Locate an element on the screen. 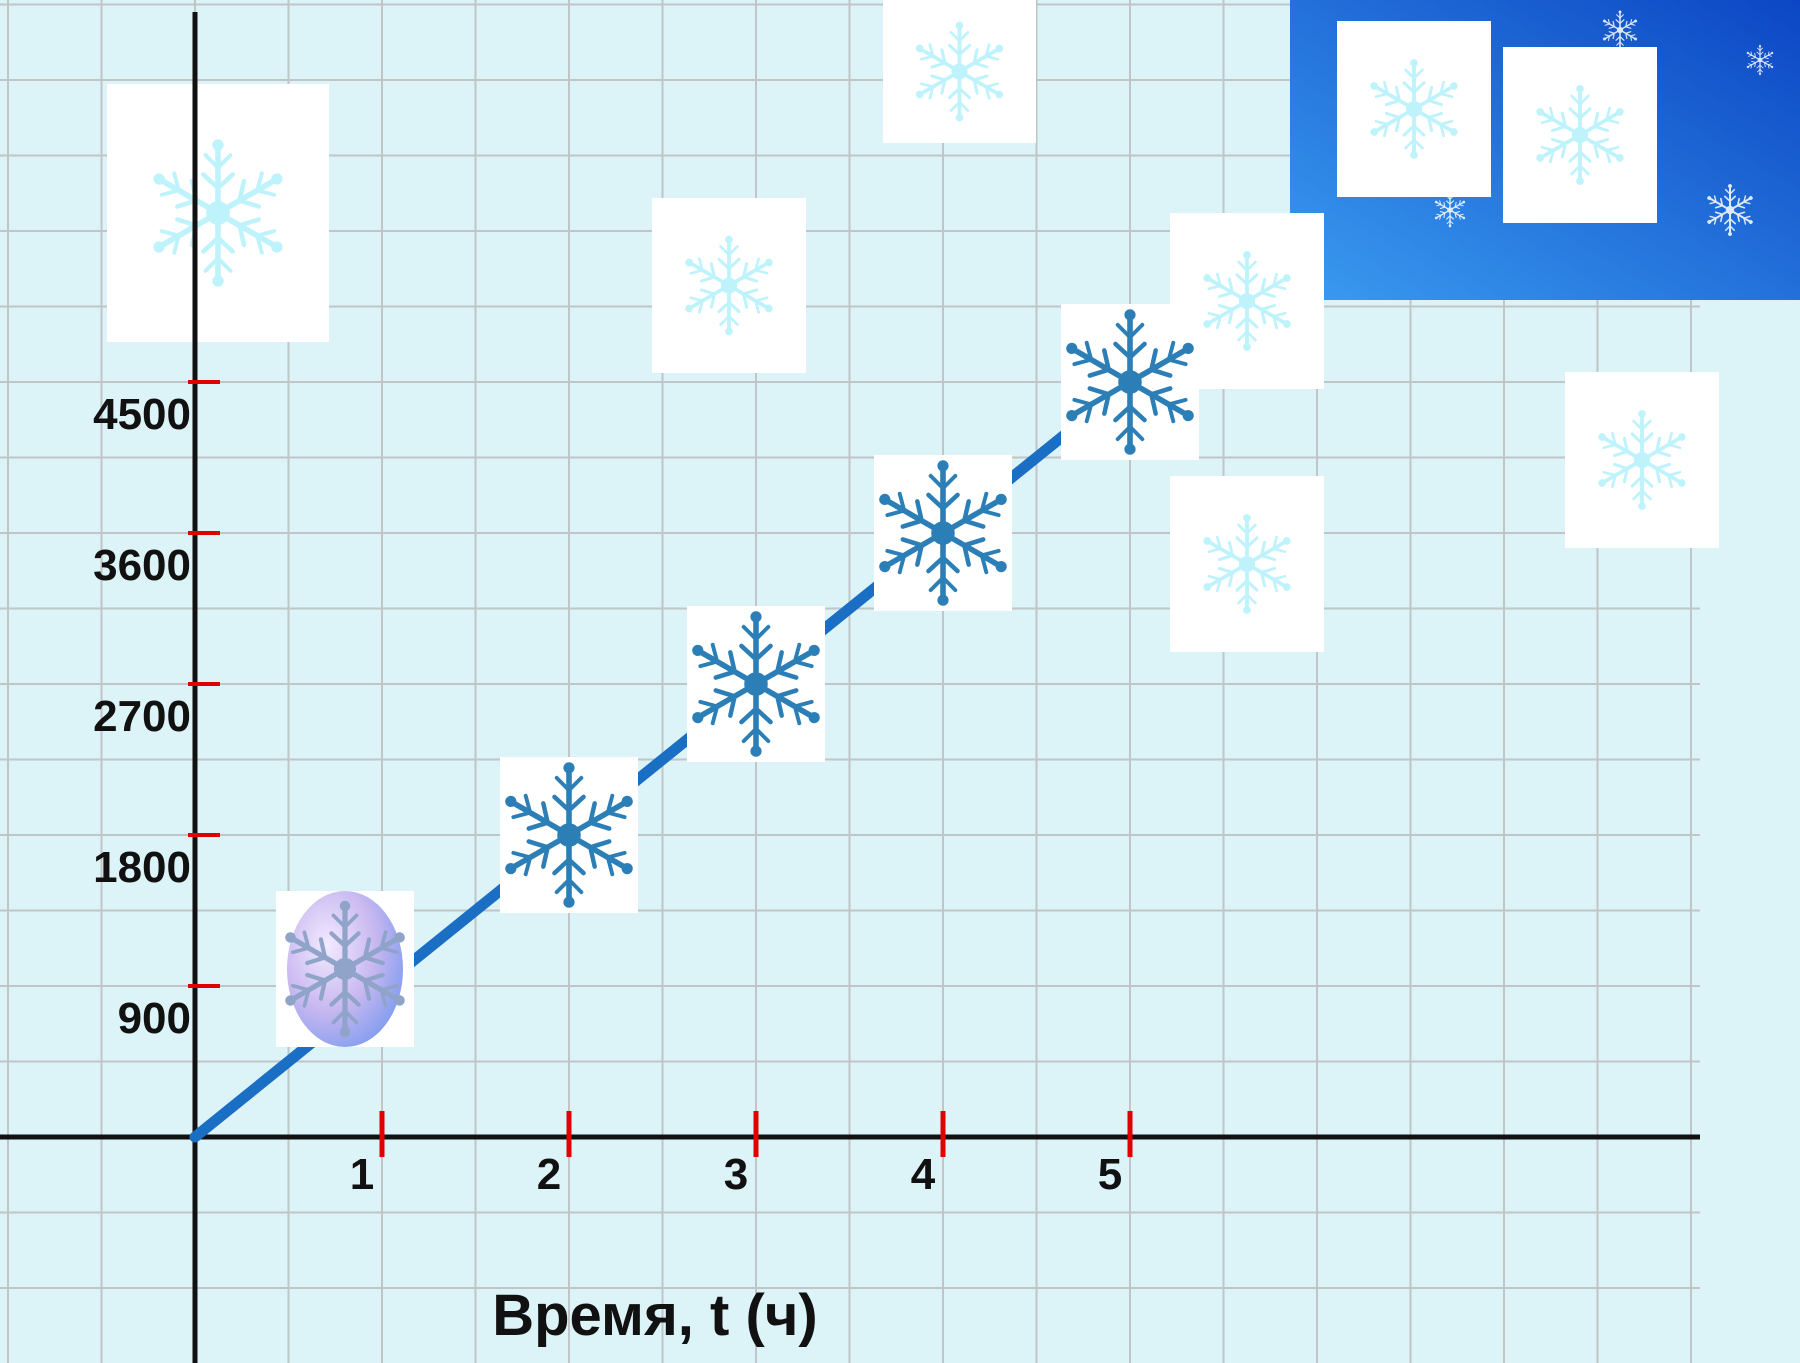  x-tick-label: 4 is located at coordinates (923, 1174).